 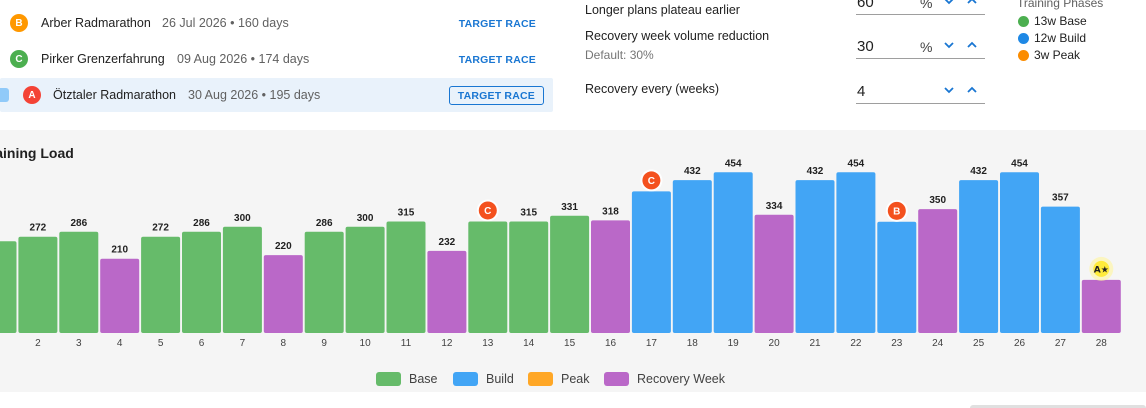 What do you see at coordinates (815, 343) in the screenshot?
I see `x-tick-label: 21` at bounding box center [815, 343].